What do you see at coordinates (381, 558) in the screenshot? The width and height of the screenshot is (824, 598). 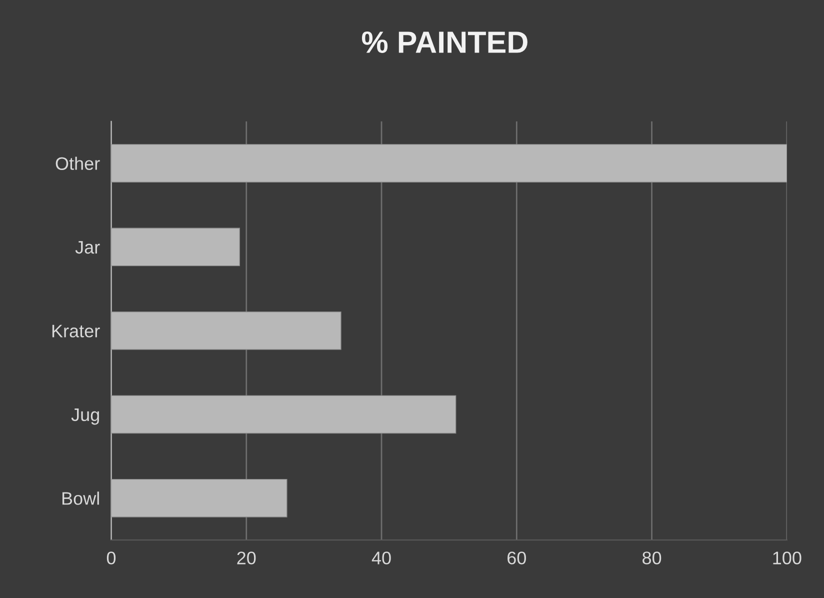 I see `x-tick-label: 40` at bounding box center [381, 558].